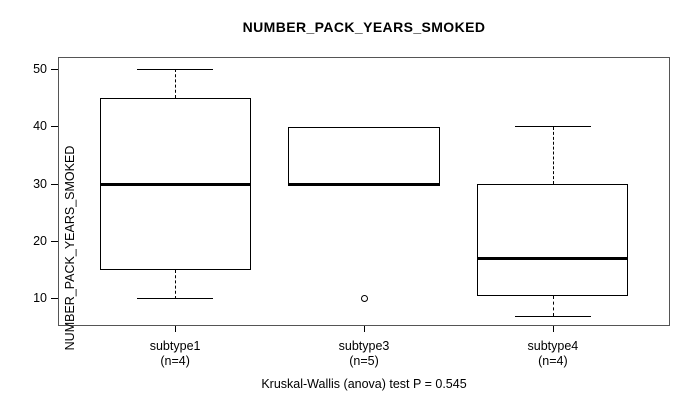 The image size is (700, 400). What do you see at coordinates (40, 126) in the screenshot?
I see `y-tick-label: 40` at bounding box center [40, 126].